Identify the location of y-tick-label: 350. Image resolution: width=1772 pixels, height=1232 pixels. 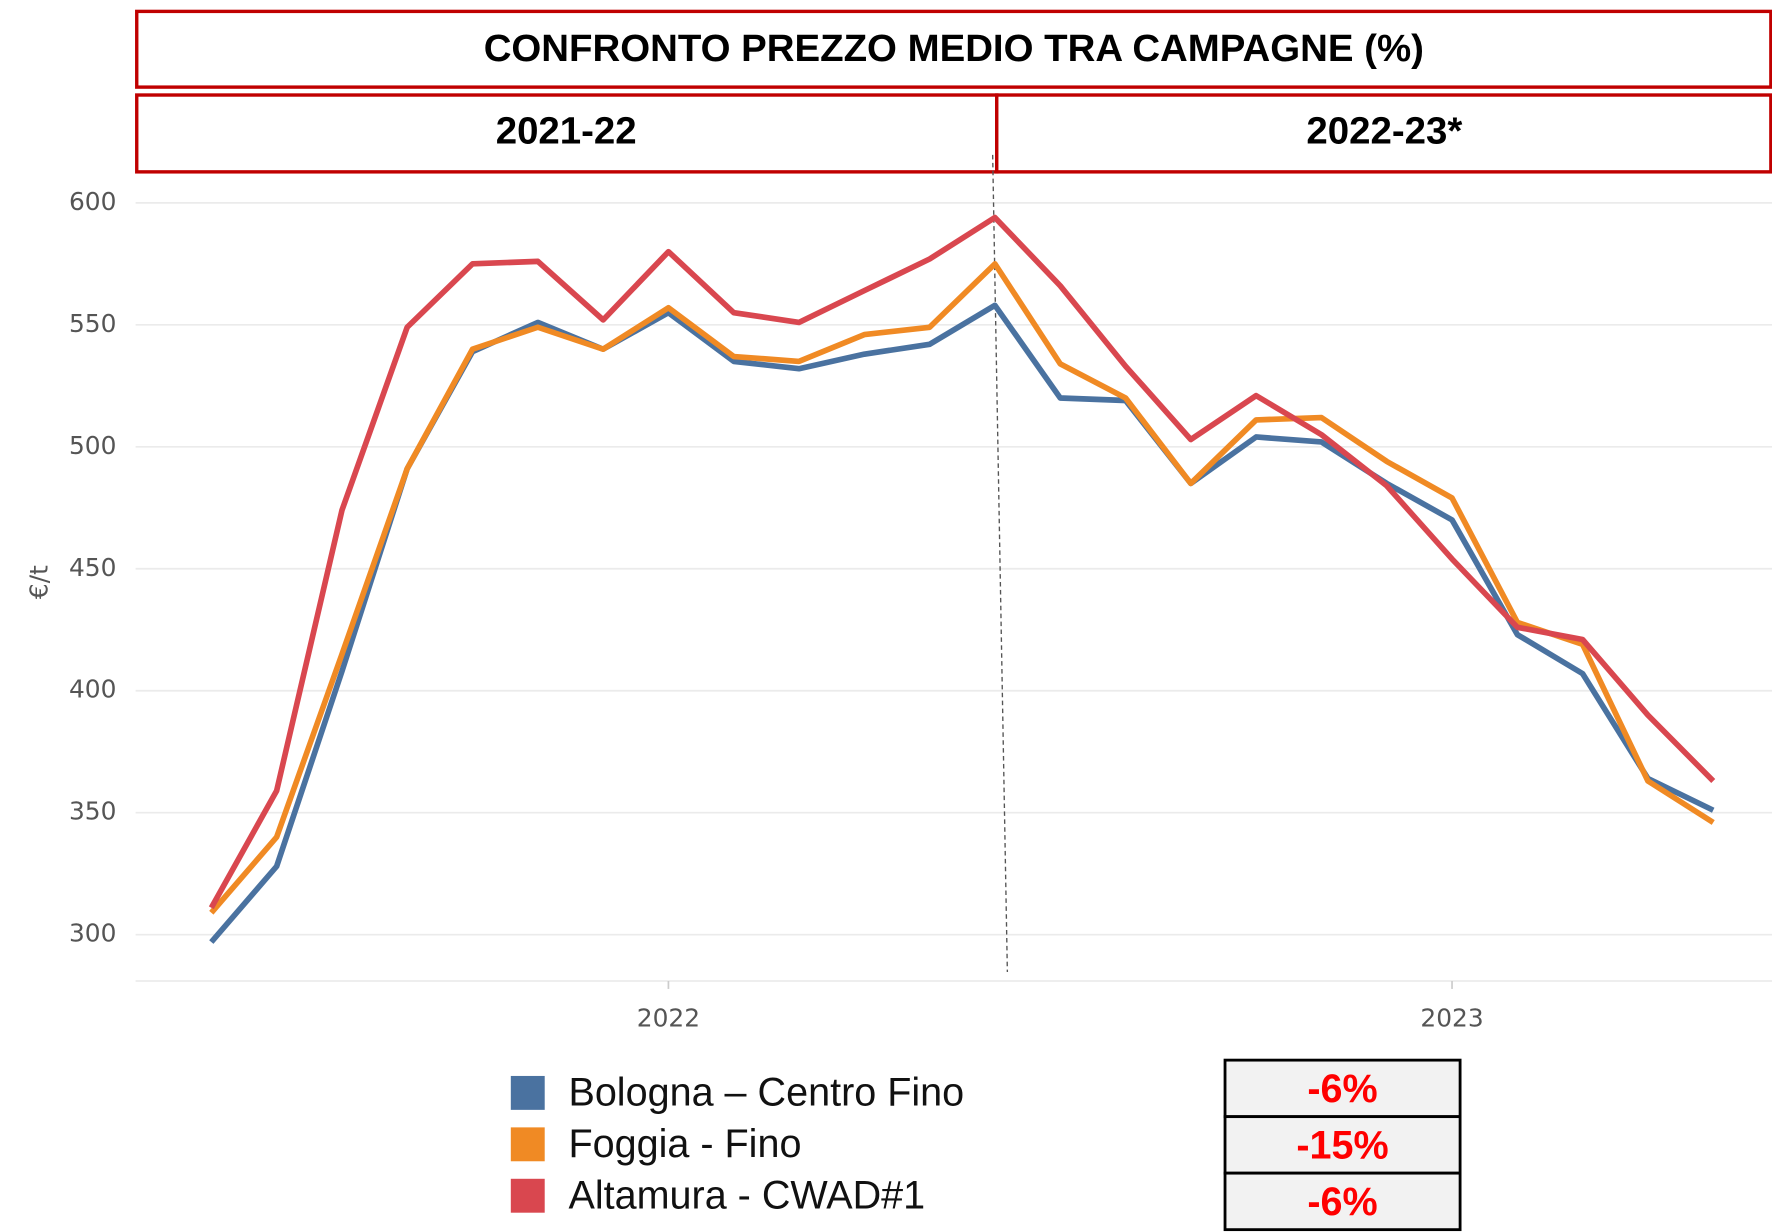
(92, 811).